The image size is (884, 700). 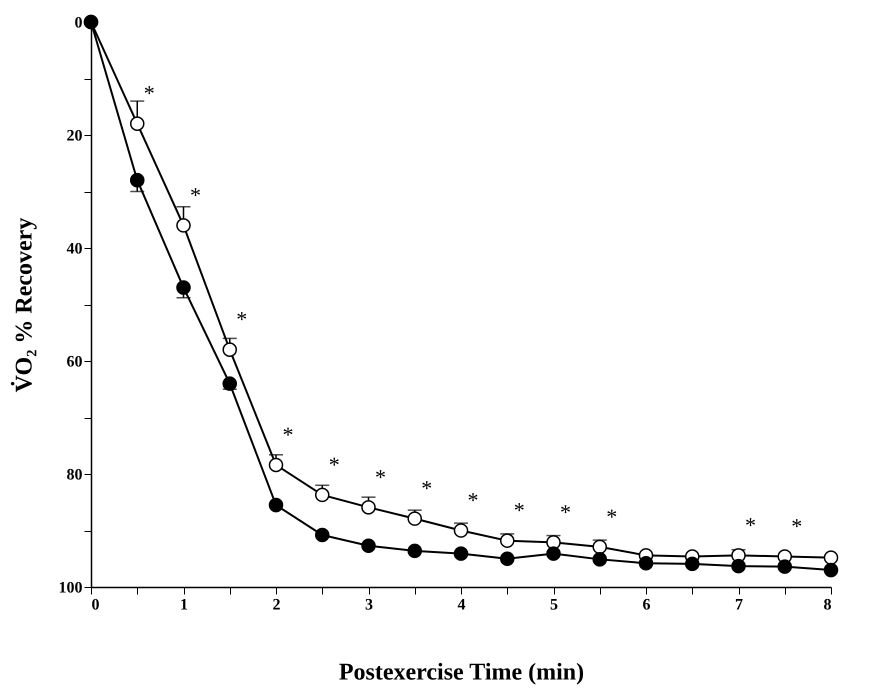 I want to click on x-tick-label: 4, so click(x=462, y=605).